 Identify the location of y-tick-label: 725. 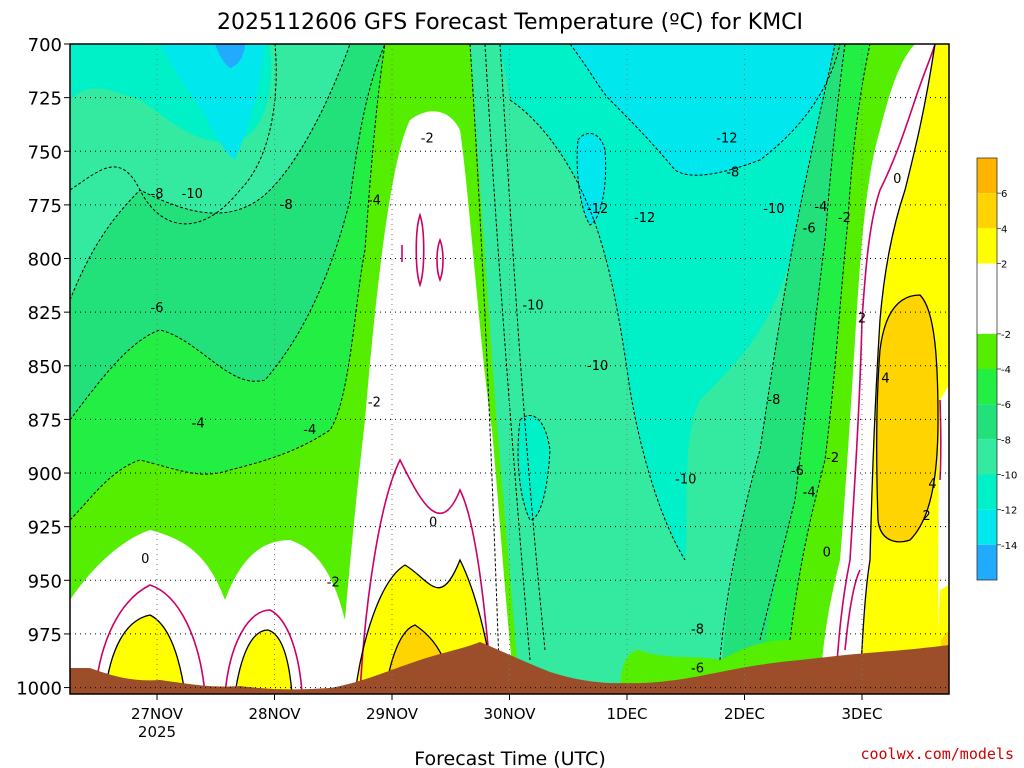
(45, 99).